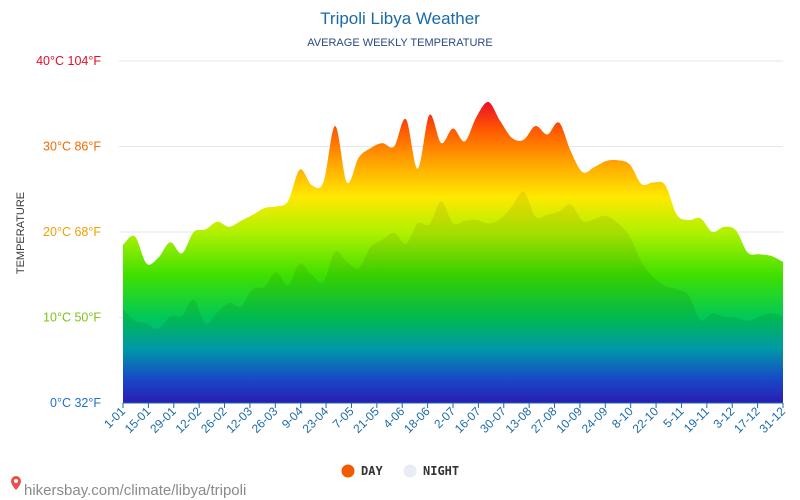 The width and height of the screenshot is (800, 500). I want to click on x-tick-label: 16-07, so click(468, 420).